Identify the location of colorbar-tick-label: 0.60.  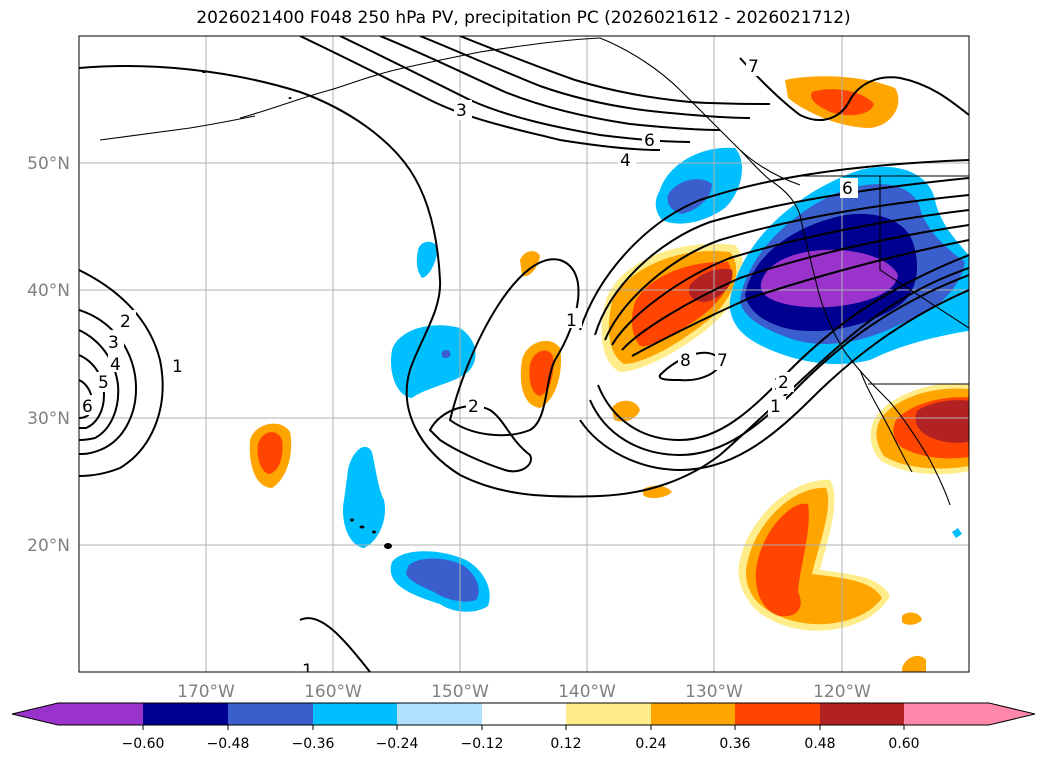
(903, 744).